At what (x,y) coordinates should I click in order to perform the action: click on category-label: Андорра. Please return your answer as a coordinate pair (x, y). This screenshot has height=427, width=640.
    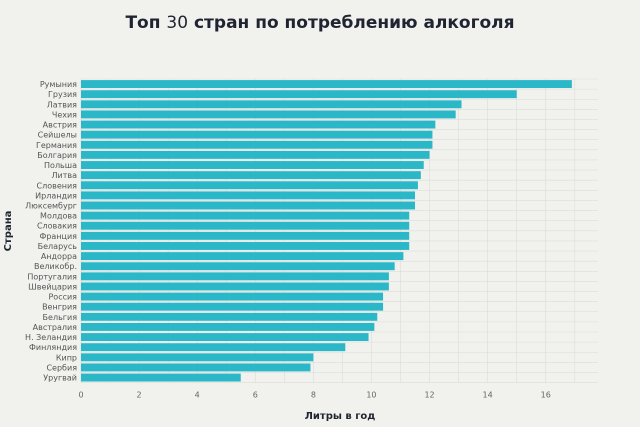
    Looking at the image, I should click on (59, 256).